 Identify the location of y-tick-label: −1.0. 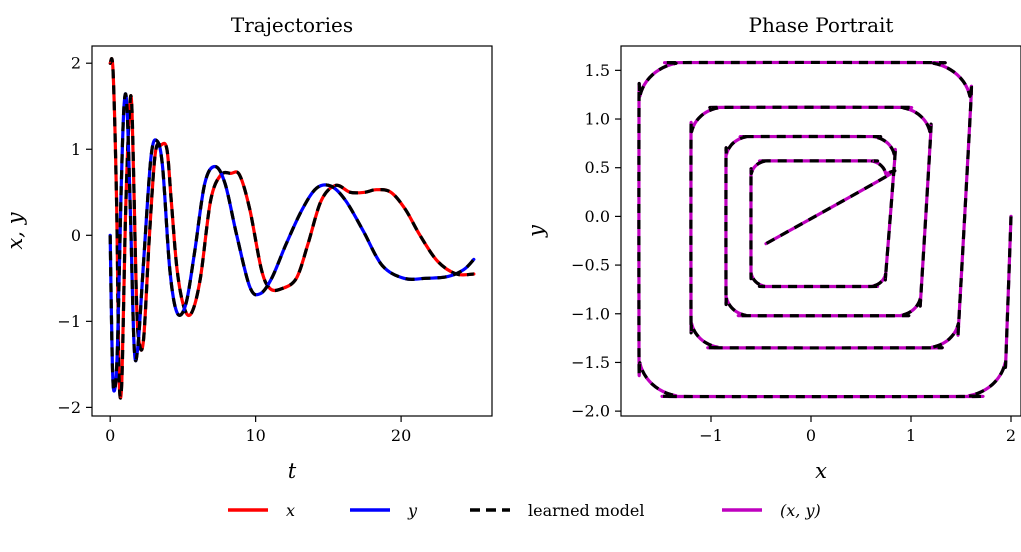
(590, 313).